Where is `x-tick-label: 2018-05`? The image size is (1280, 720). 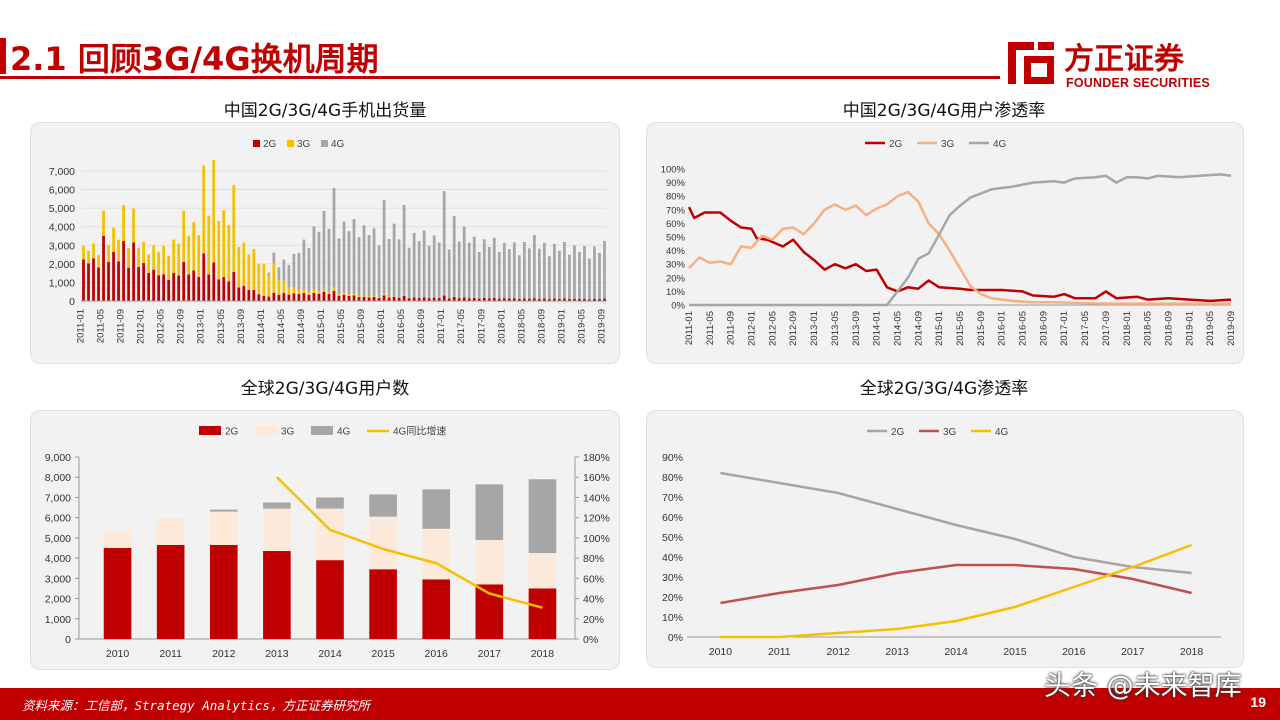 x-tick-label: 2018-05 is located at coordinates (521, 326).